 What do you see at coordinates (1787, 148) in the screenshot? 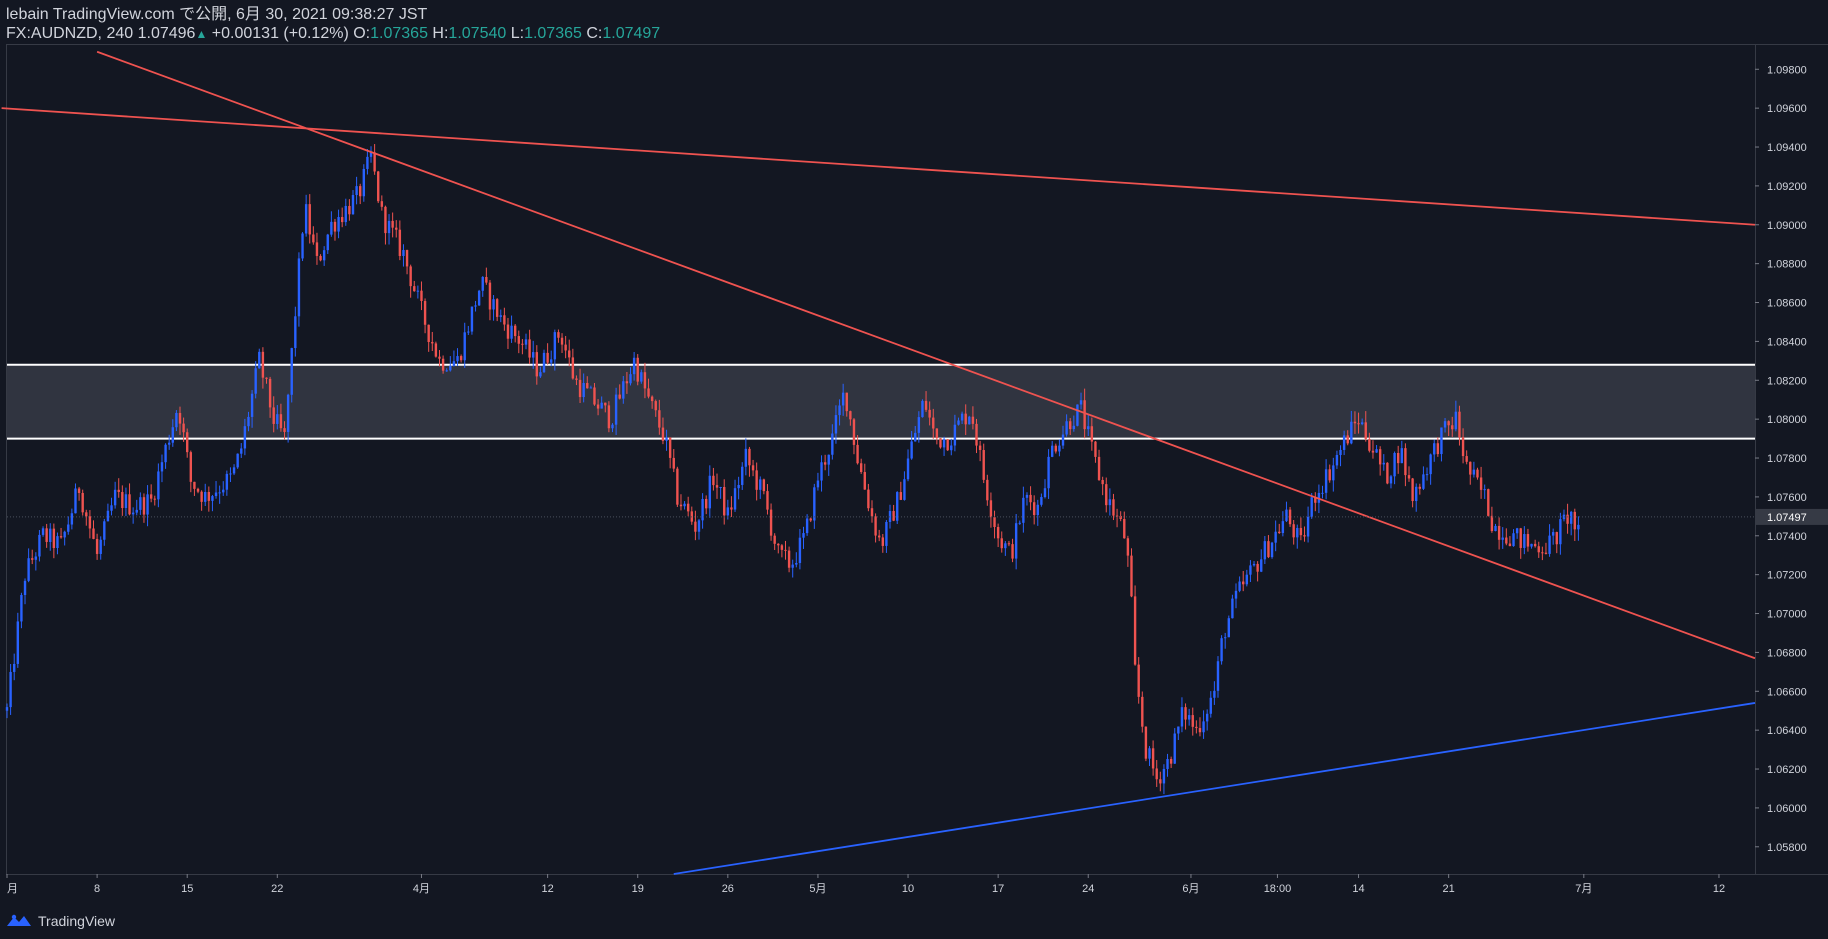
I see `y-tick-label: 1.09400` at bounding box center [1787, 148].